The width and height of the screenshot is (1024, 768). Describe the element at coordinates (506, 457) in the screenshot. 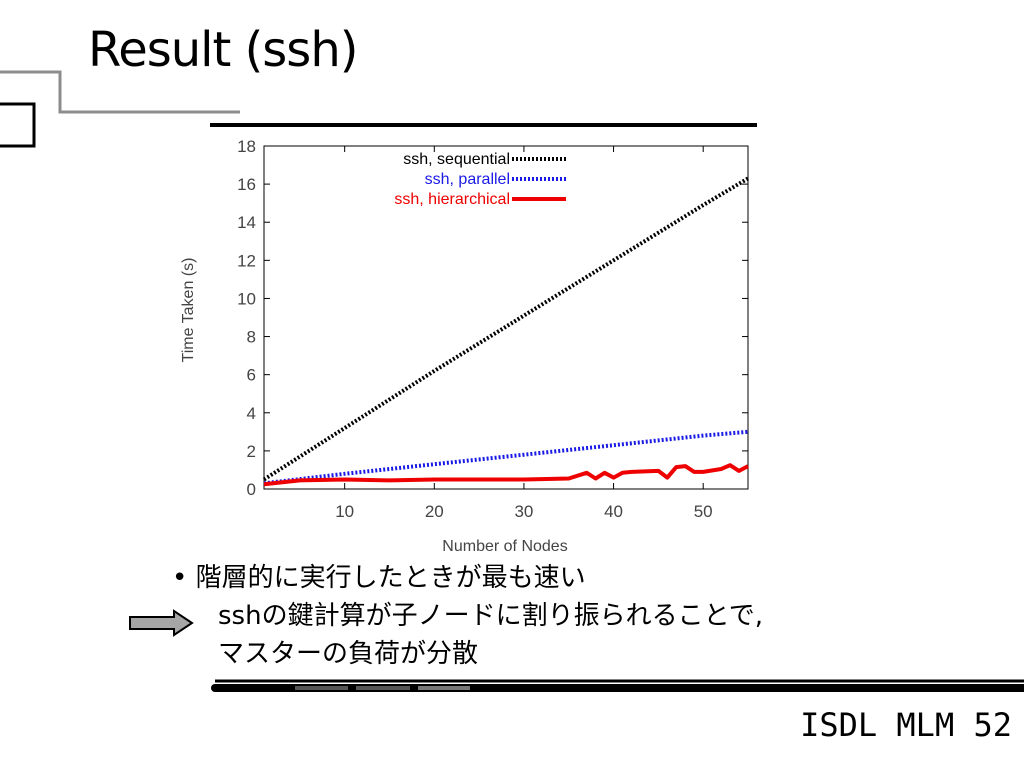

I see `series-line-parallel` at that location.